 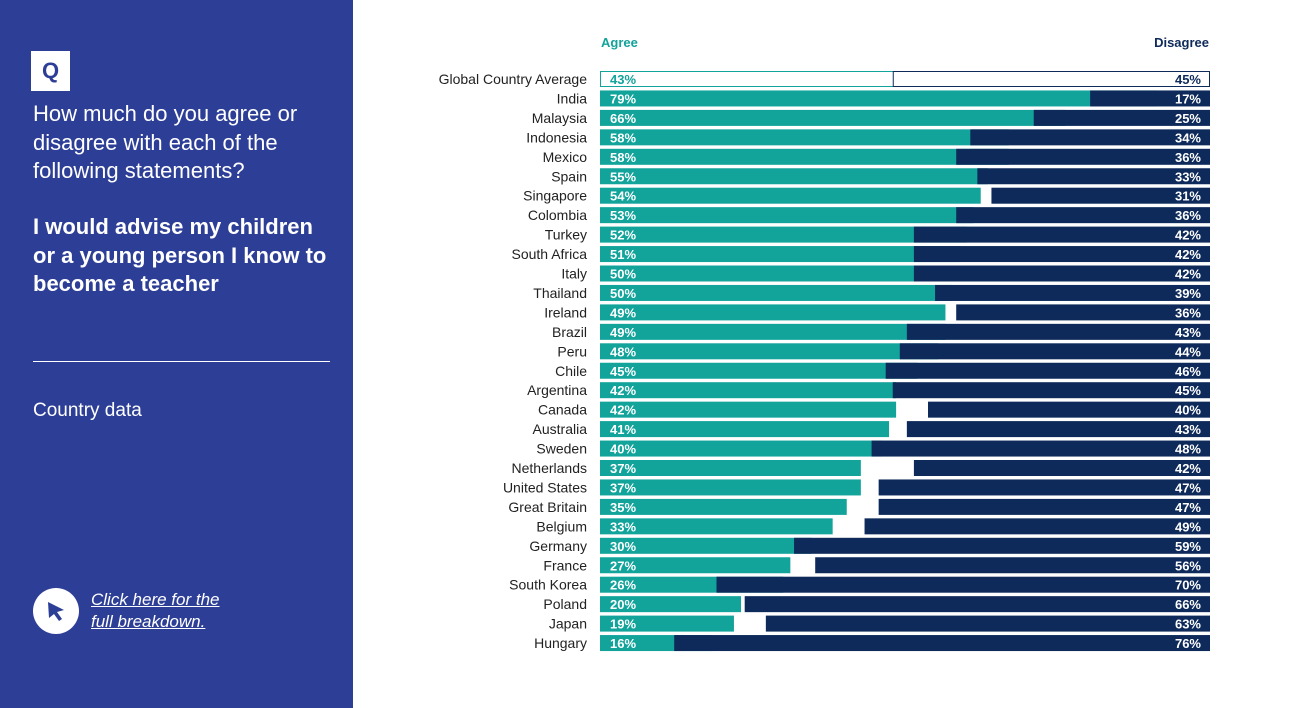 What do you see at coordinates (623, 371) in the screenshot?
I see `agree-value-label: 45%` at bounding box center [623, 371].